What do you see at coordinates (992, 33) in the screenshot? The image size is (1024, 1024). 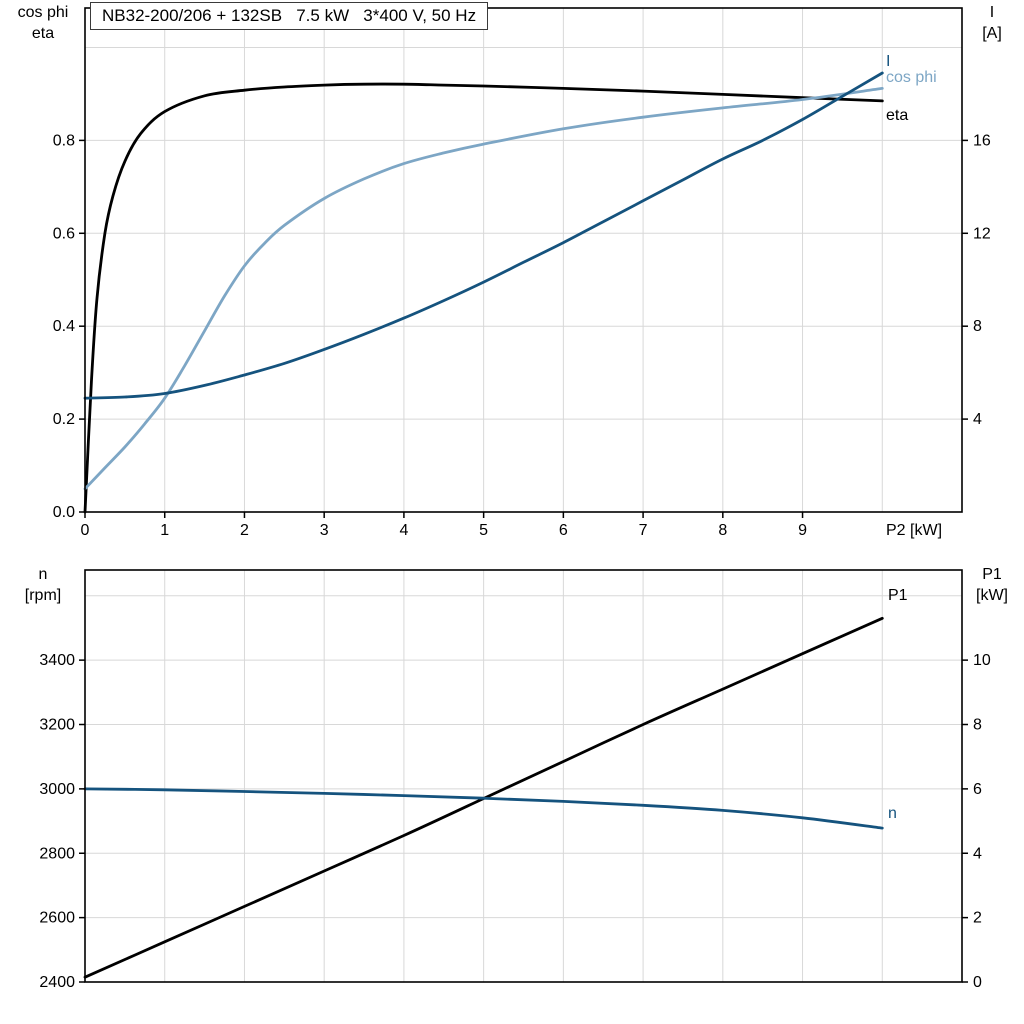 I see `axis-title-current-unit: [A]` at bounding box center [992, 33].